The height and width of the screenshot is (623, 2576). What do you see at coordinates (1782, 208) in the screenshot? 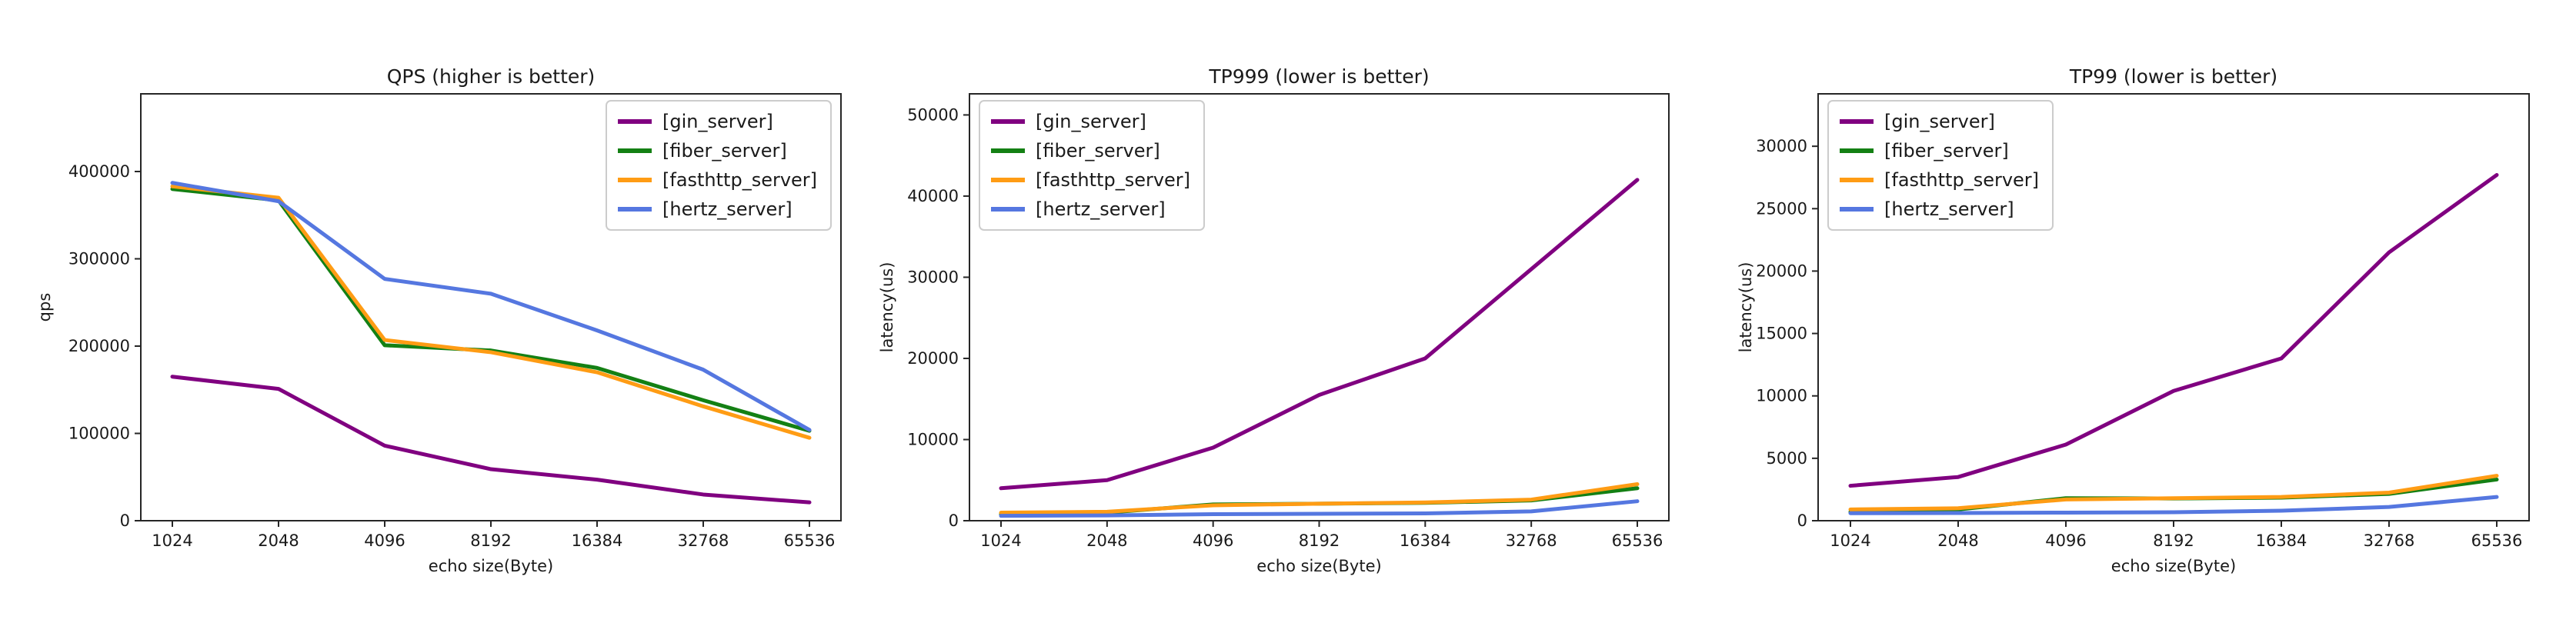
I see `y-tick-label: 25000` at bounding box center [1782, 208].